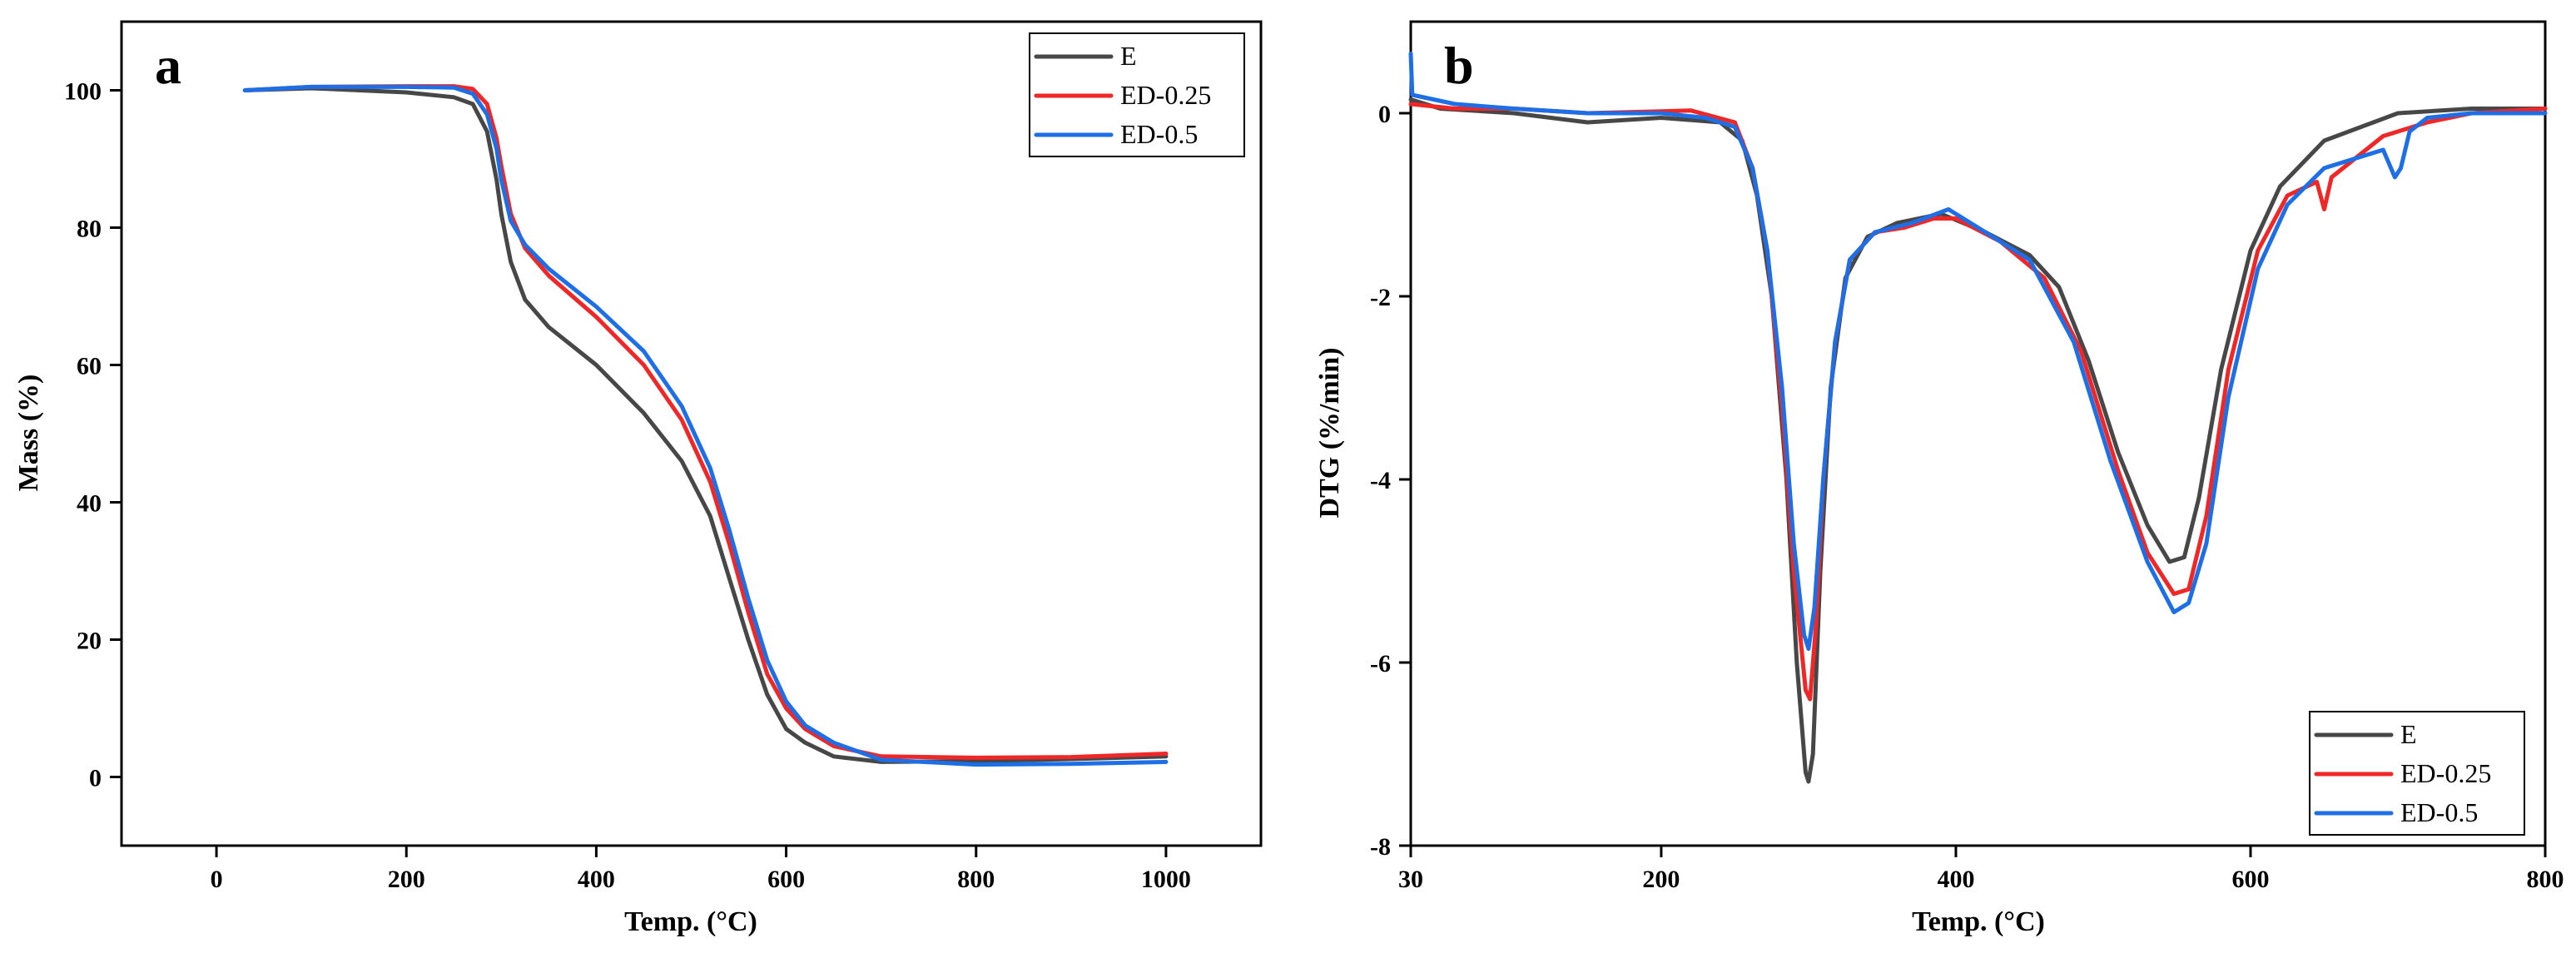 The width and height of the screenshot is (2576, 953). What do you see at coordinates (1380, 664) in the screenshot?
I see `panel-b-y-tick-label: -6` at bounding box center [1380, 664].